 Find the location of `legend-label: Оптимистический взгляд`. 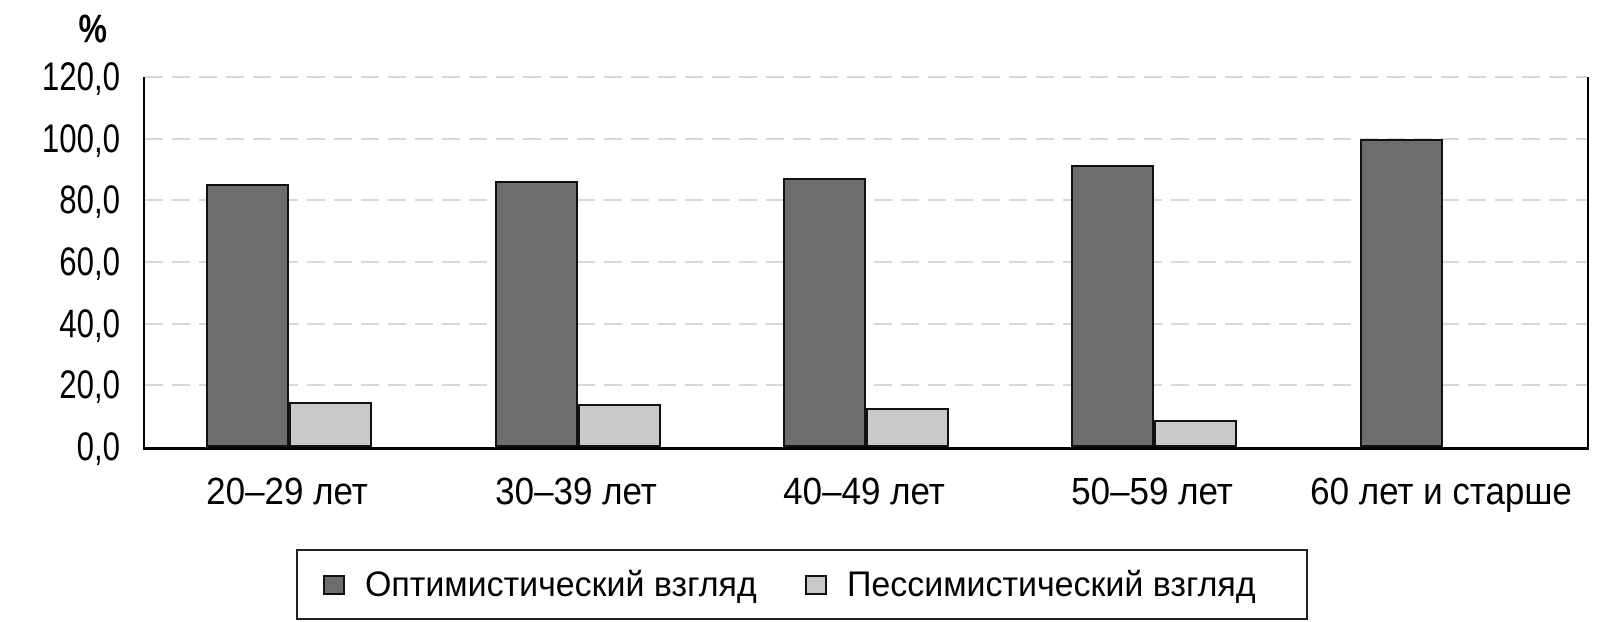

legend-label: Оптимистический взгляд is located at coordinates (561, 584).